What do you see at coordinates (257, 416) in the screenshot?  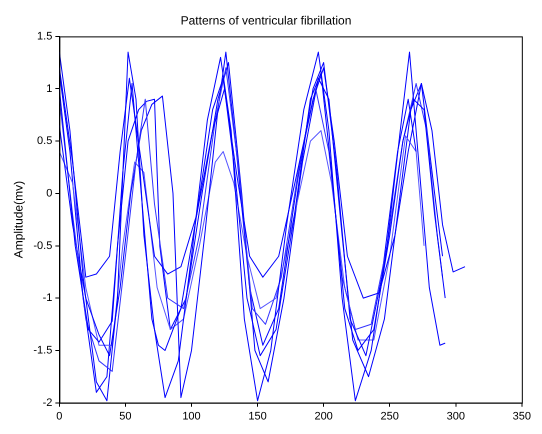 I see `x-tick-label: 150` at bounding box center [257, 416].